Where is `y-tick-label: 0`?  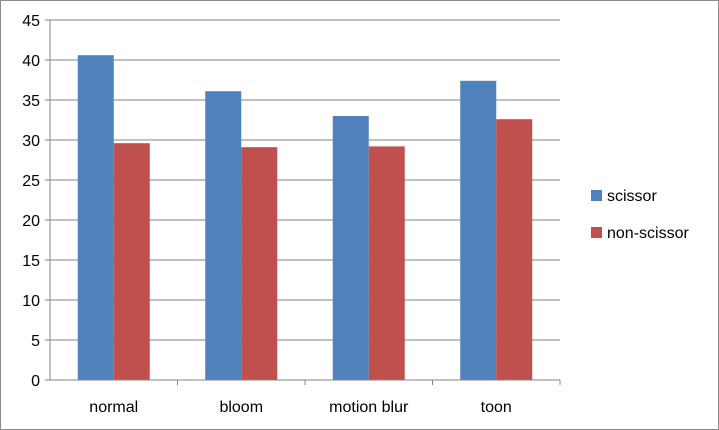
y-tick-label: 0 is located at coordinates (35, 381).